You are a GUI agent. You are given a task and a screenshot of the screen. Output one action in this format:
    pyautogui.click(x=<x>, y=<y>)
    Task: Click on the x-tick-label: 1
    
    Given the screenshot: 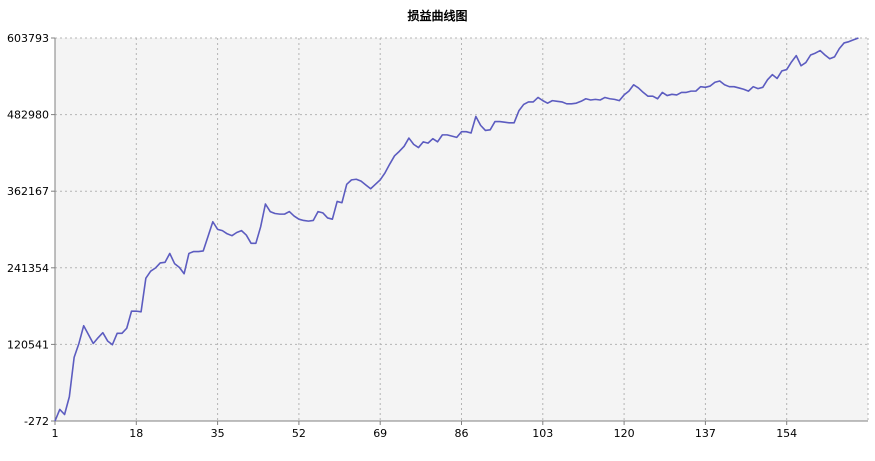 What is the action you would take?
    pyautogui.click(x=55, y=433)
    